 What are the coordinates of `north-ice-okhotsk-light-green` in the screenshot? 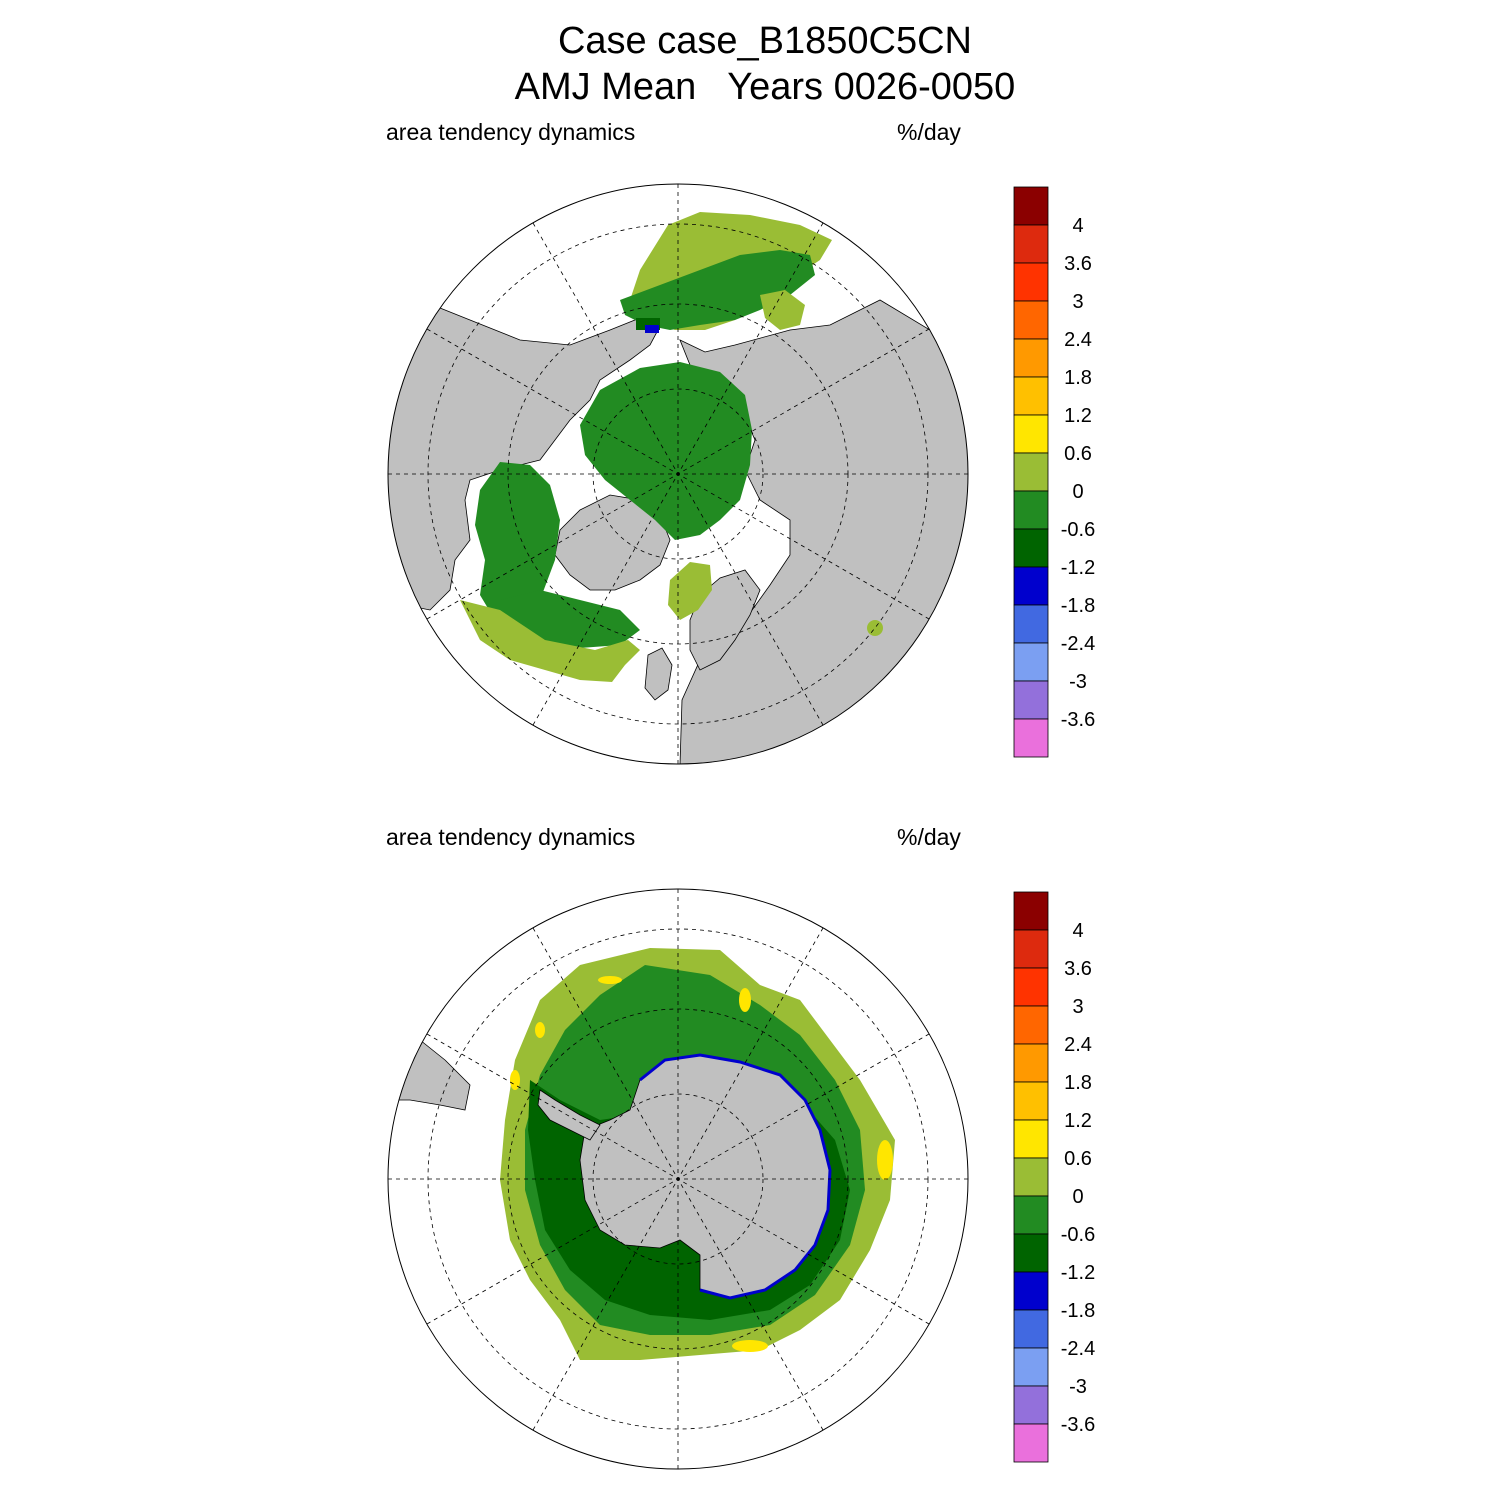 It's located at (782, 310).